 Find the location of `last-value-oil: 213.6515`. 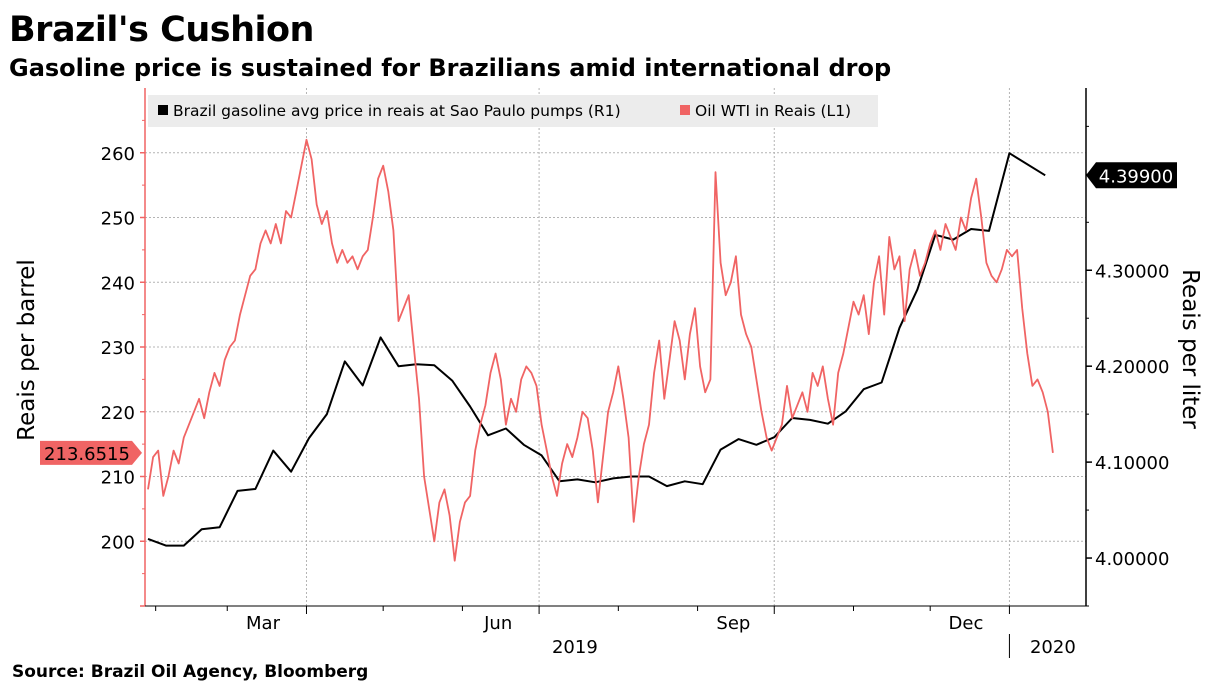

last-value-oil: 213.6515 is located at coordinates (91, 452).